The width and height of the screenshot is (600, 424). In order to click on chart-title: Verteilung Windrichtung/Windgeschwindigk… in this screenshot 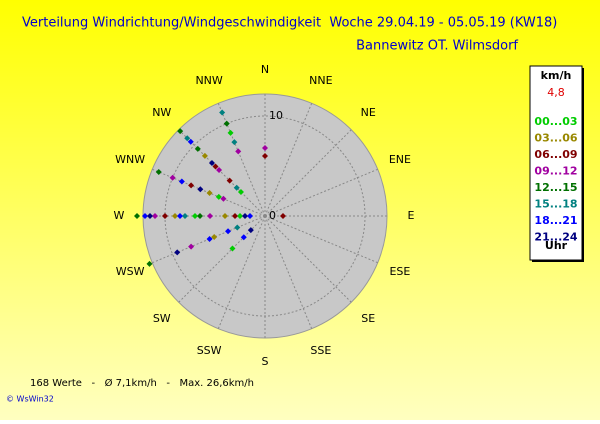, I will do `click(289, 23)`.